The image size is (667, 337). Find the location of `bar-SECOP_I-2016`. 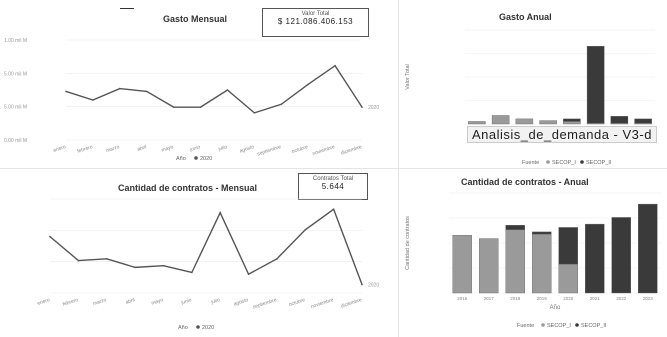

bar-SECOP_I-2016 is located at coordinates (477, 123).